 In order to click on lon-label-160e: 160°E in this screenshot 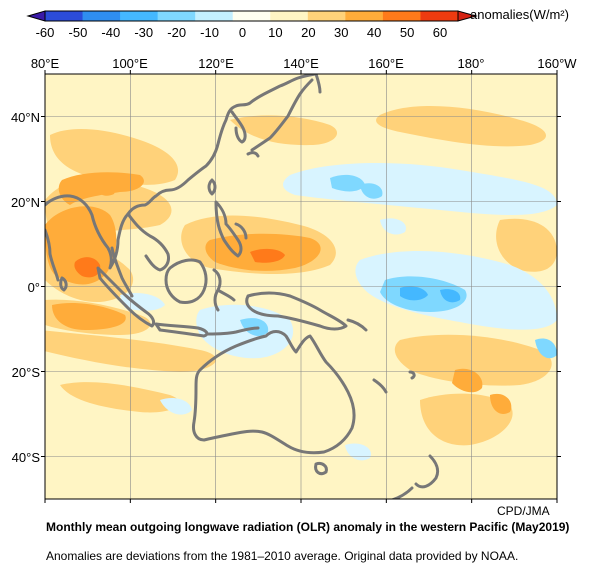, I will do `click(386, 63)`.